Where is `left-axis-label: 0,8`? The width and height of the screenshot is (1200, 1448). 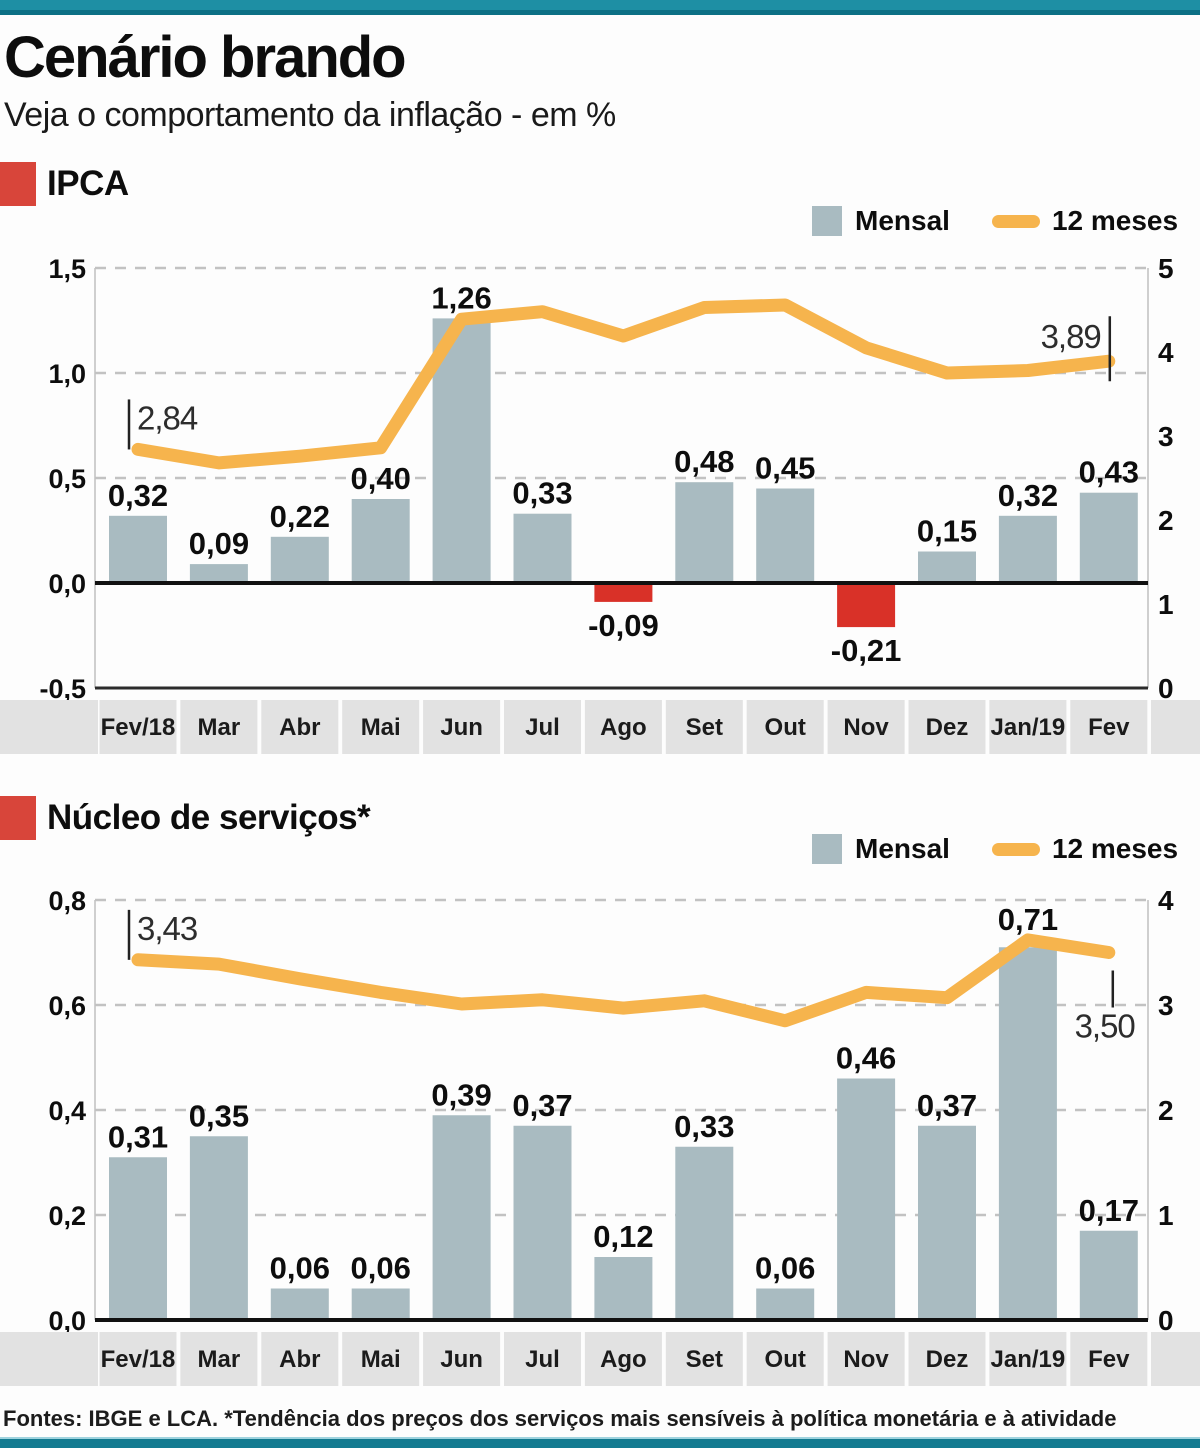
left-axis-label: 0,8 is located at coordinates (67, 901).